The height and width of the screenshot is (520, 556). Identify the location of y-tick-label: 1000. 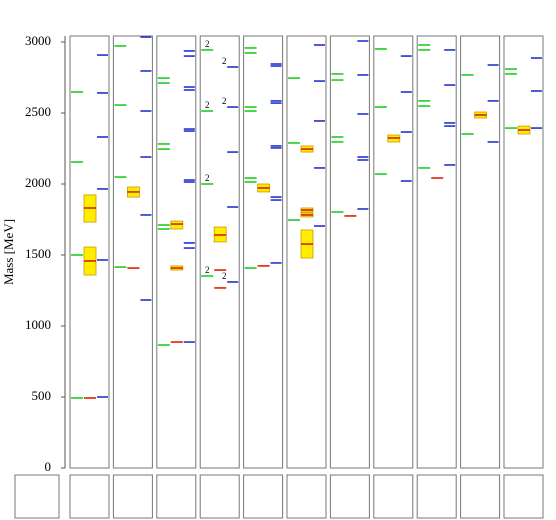
(38, 324).